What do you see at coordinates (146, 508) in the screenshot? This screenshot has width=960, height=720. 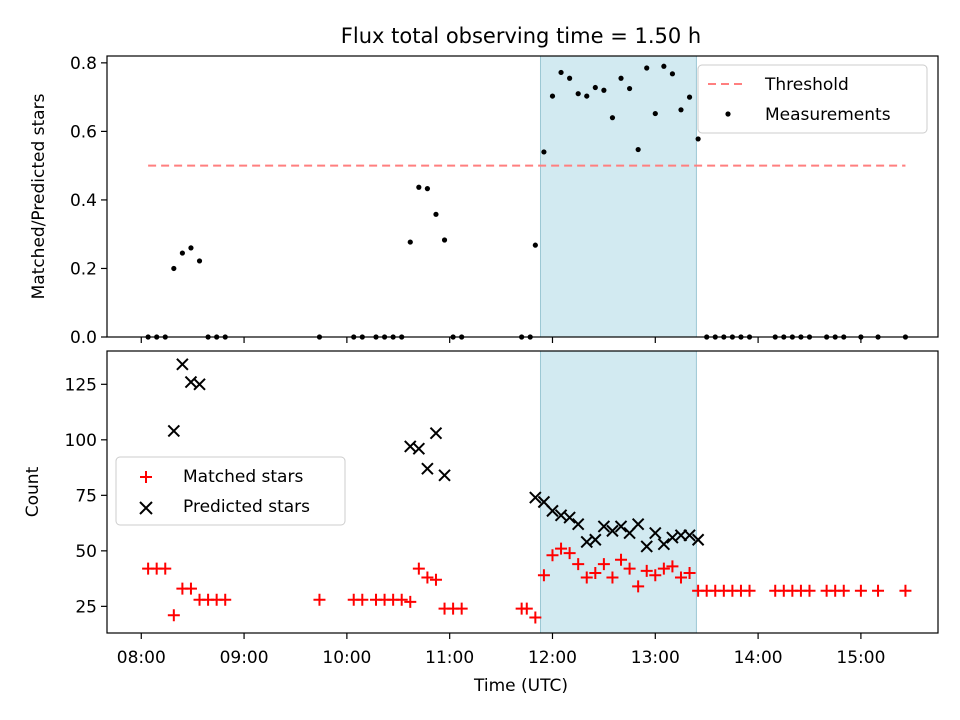 I see `legend-predicted-swatch` at bounding box center [146, 508].